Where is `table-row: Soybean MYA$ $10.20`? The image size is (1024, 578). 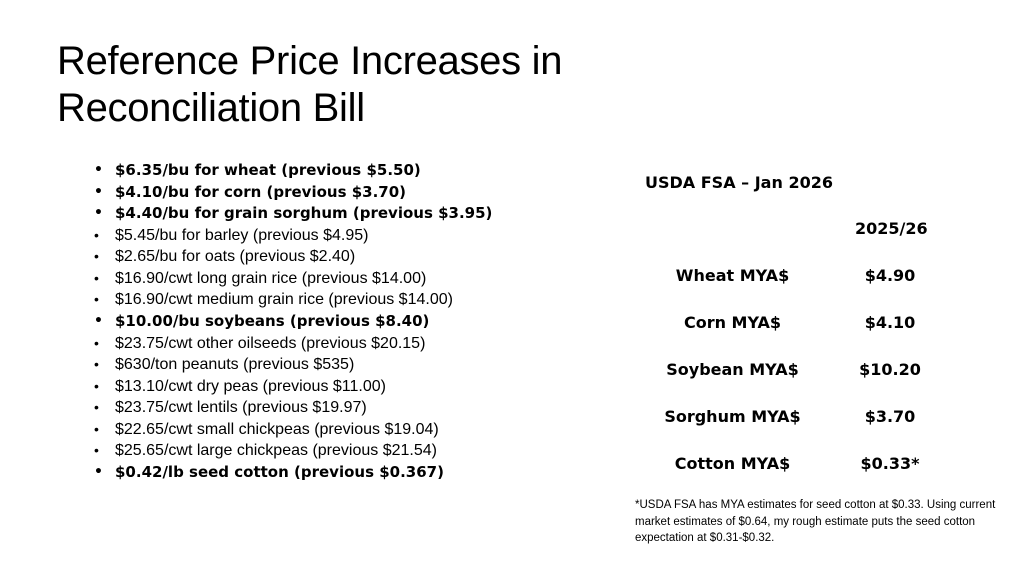 table-row: Soybean MYA$ $10.20 is located at coordinates (800, 372).